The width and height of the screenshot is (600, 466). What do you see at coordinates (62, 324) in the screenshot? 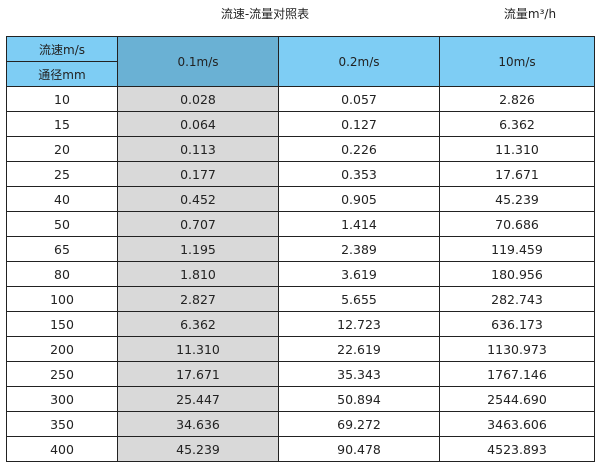
I see `diameter-cell: 150` at bounding box center [62, 324].